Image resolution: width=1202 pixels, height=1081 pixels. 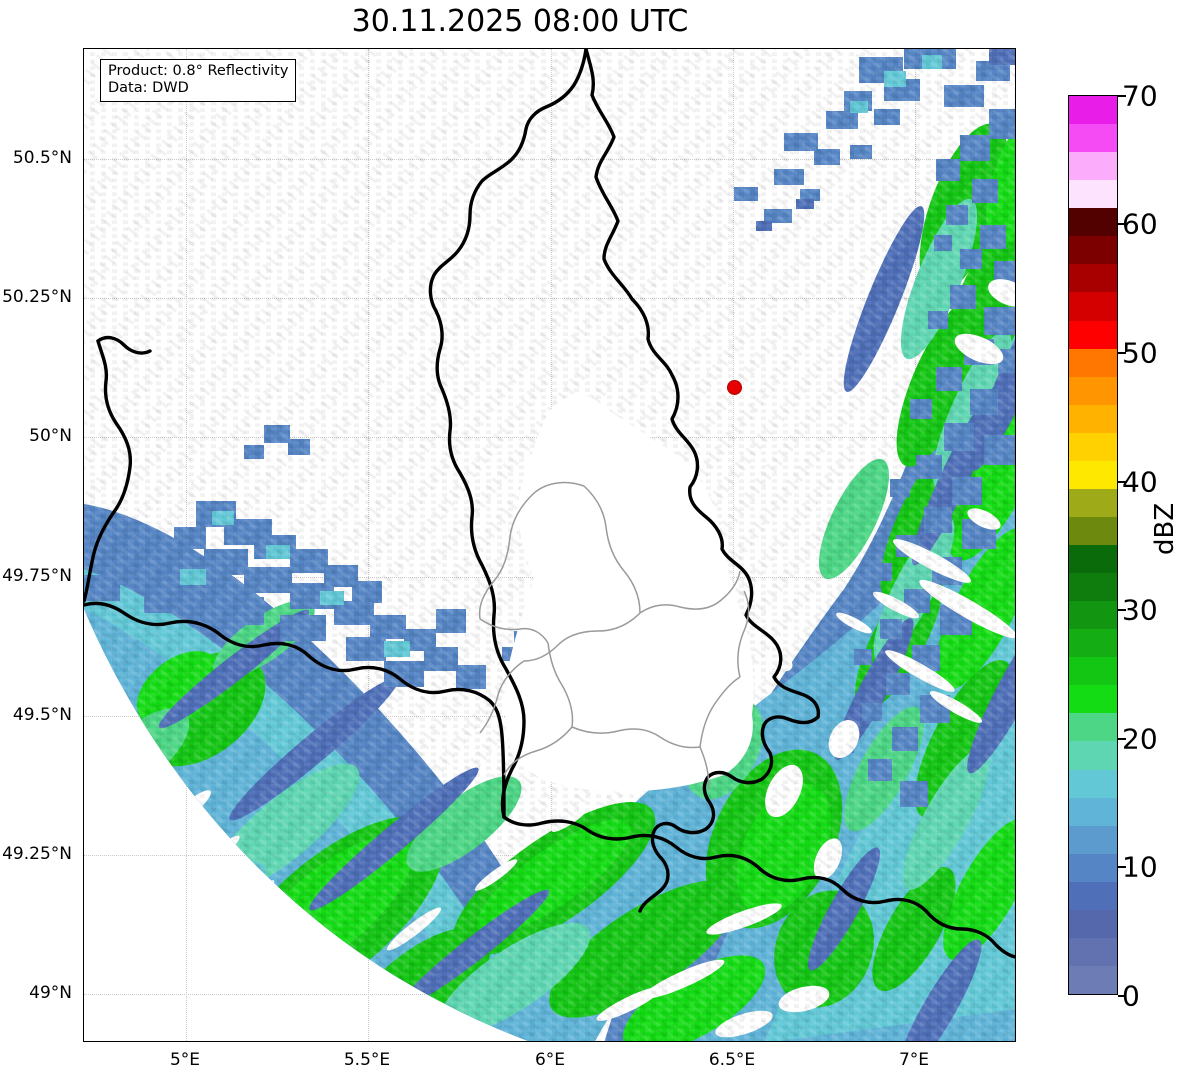 I want to click on colorbar, so click(x=1093, y=545).